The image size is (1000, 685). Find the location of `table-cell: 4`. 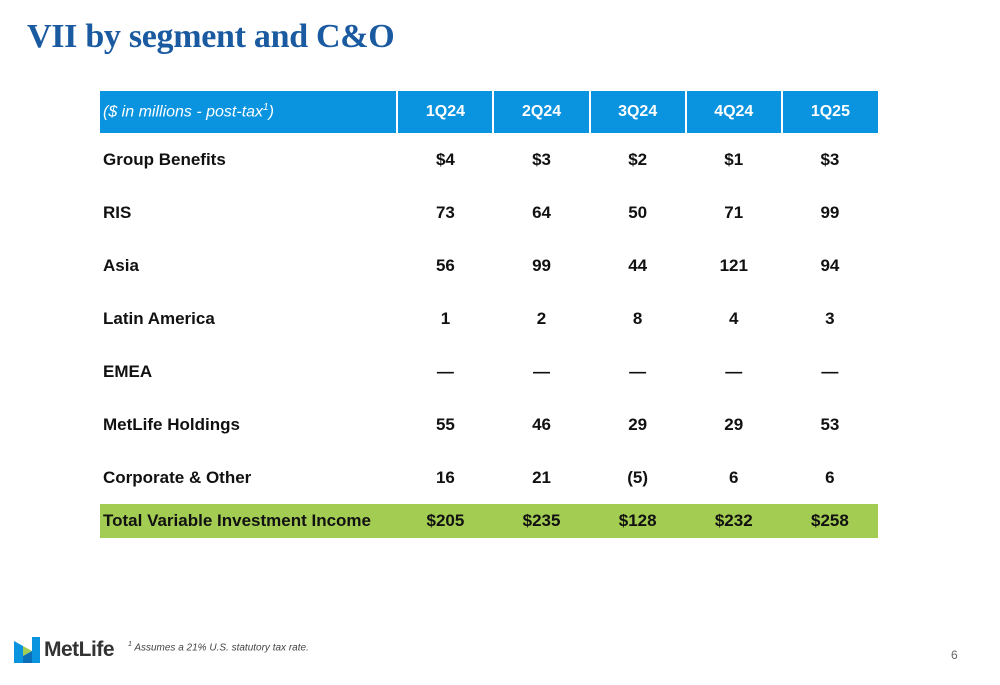

table-cell: 4 is located at coordinates (734, 318).